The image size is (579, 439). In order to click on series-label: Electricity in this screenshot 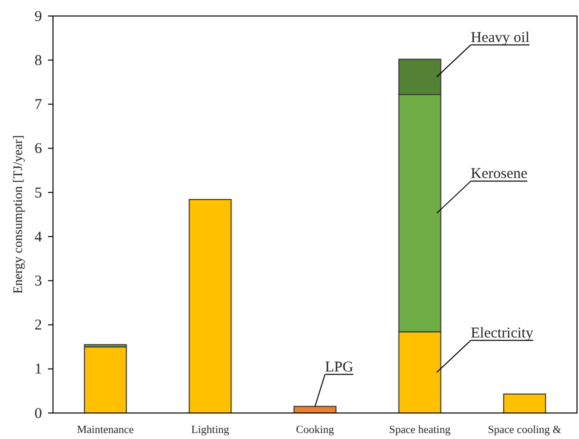, I will do `click(502, 333)`.